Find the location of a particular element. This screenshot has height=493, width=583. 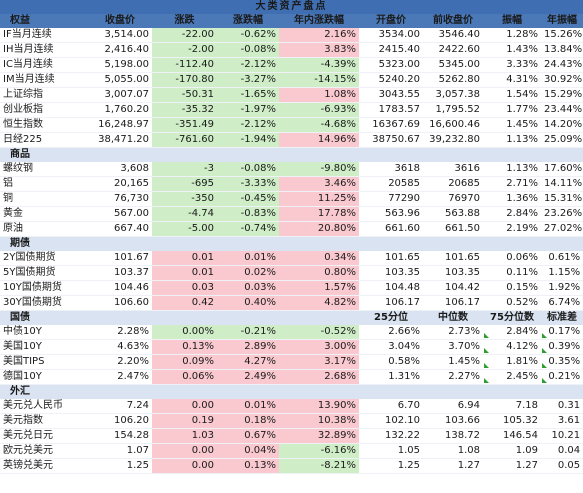

value-cell: 0.39% is located at coordinates (562, 347).